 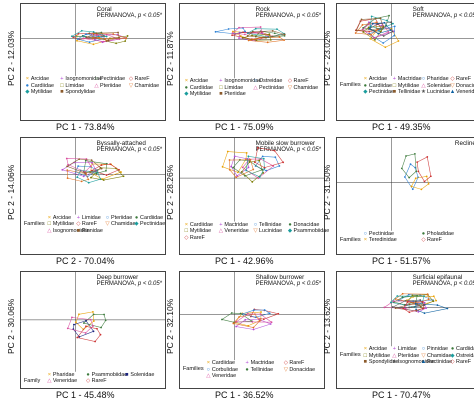 I want to click on legend-item-mytilidae: ◆Mytilidae, so click(x=197, y=94).